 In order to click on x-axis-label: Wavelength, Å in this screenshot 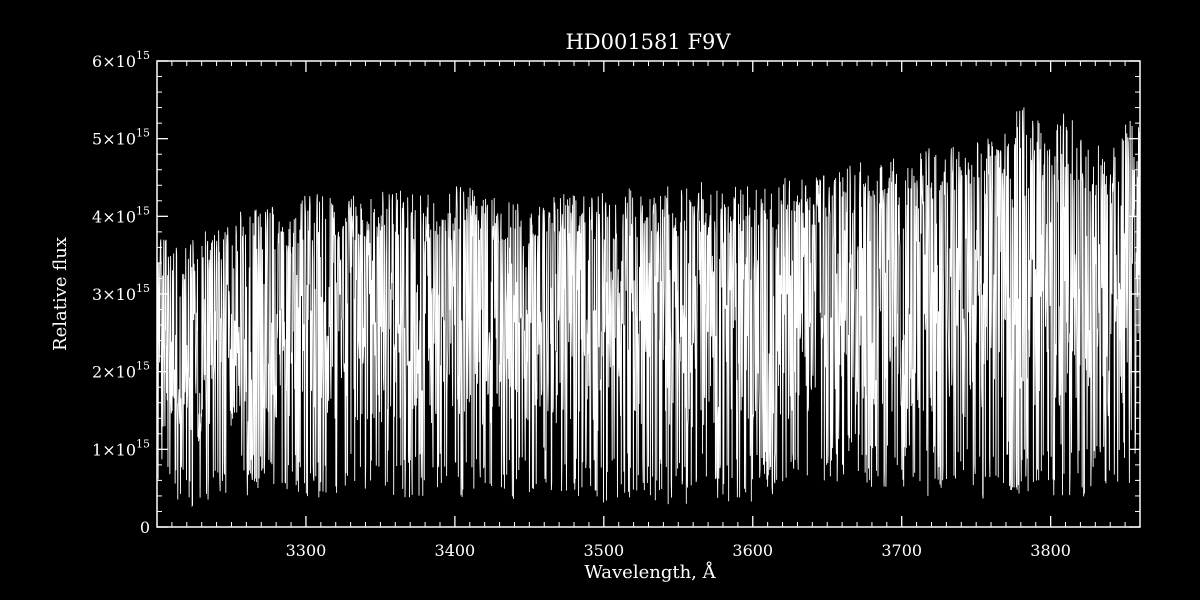, I will do `click(650, 572)`.